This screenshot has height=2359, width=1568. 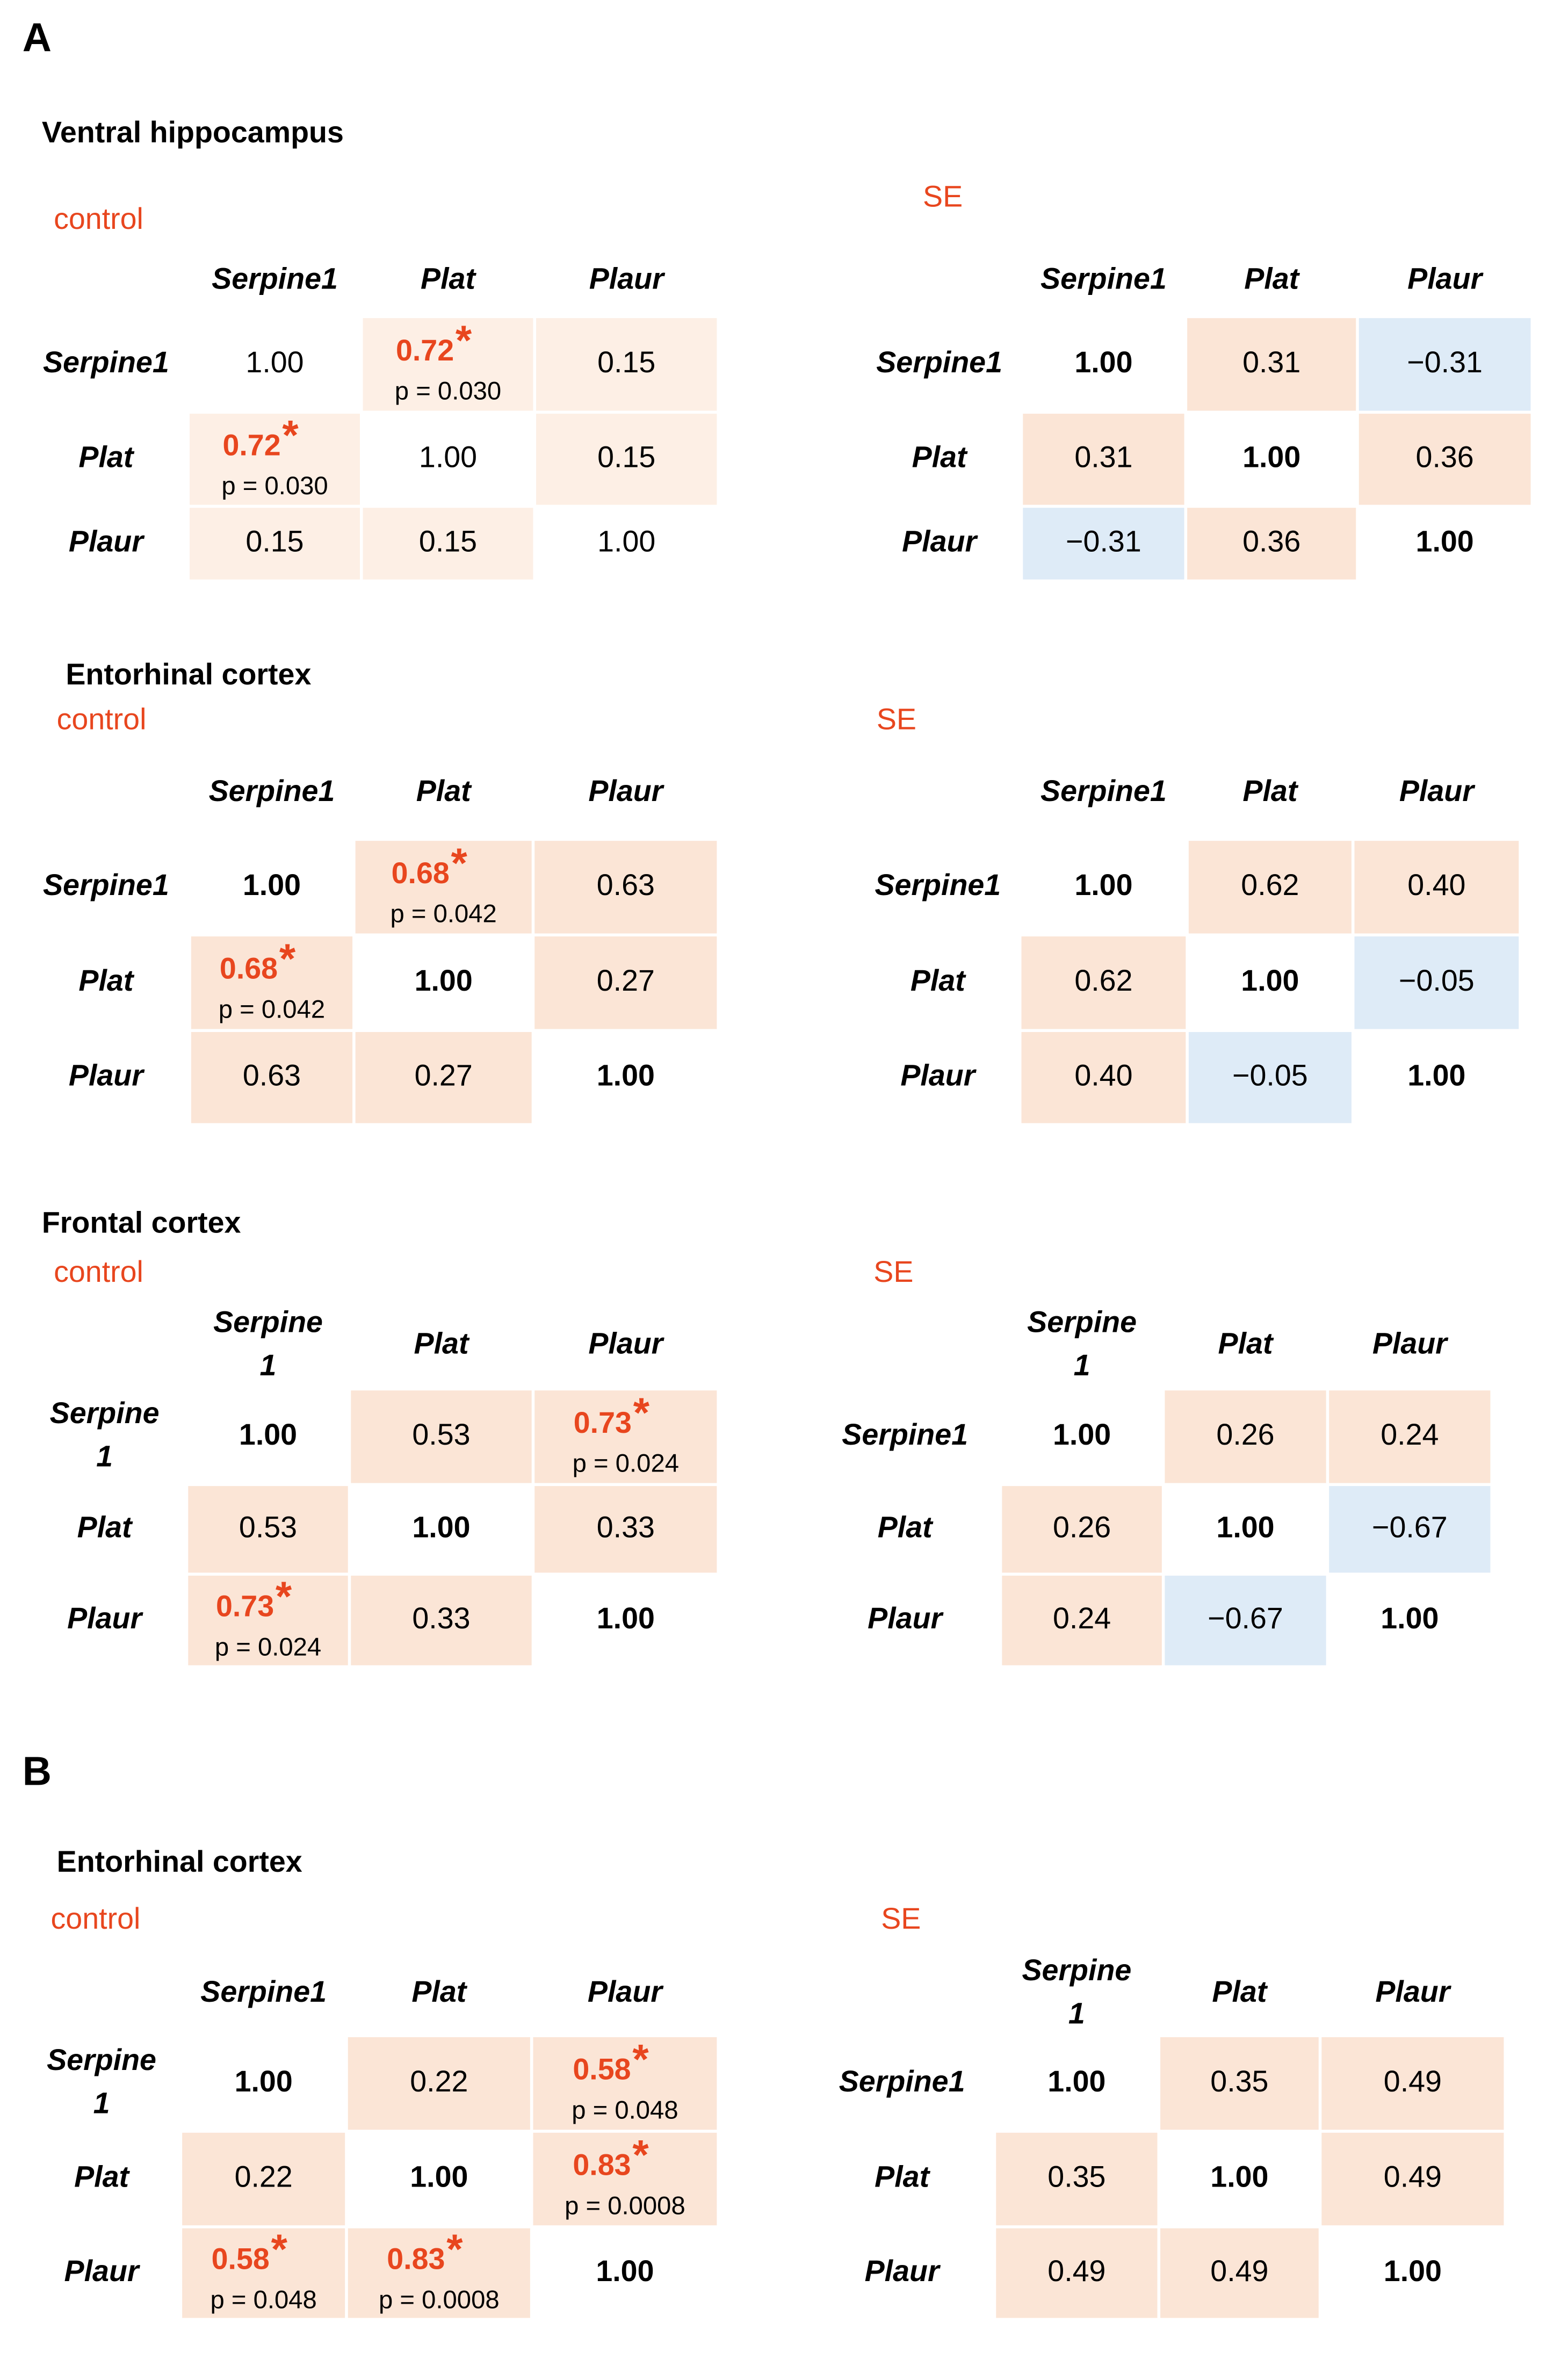 I want to click on significant-value: 0.72, so click(x=425, y=351).